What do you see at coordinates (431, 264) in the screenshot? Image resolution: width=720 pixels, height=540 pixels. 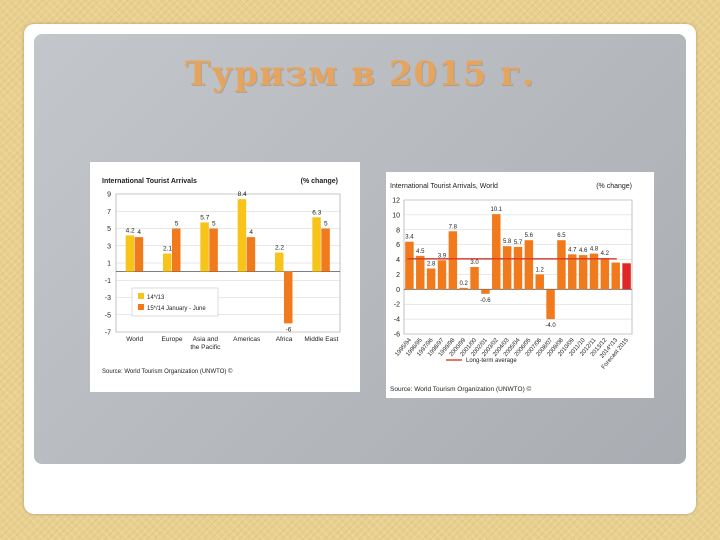 I see `chart2-data-label: 2.8` at bounding box center [431, 264].